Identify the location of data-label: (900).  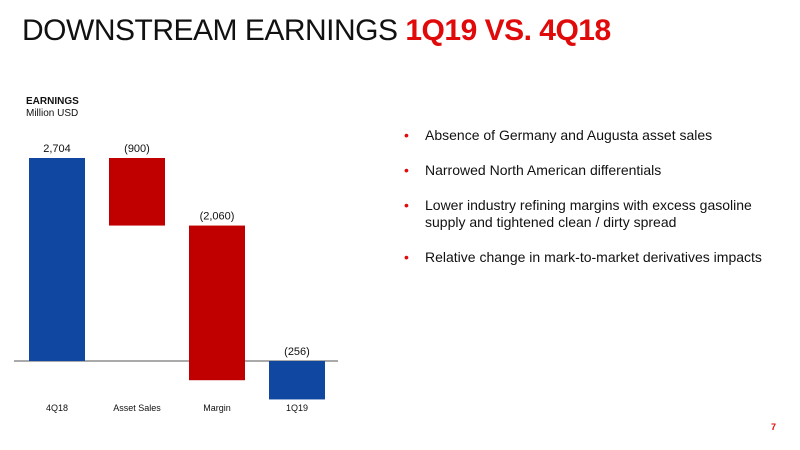
(137, 149).